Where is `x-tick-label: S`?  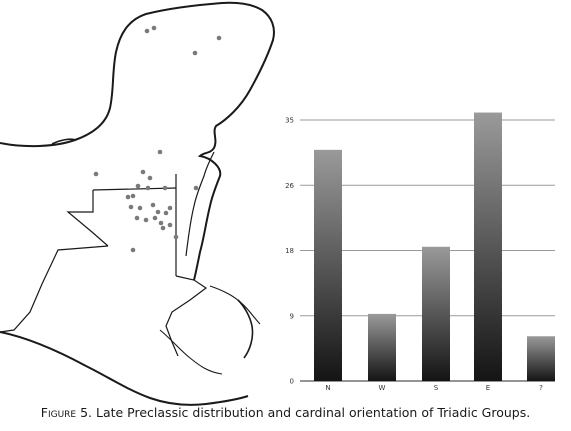
x-tick-label: S is located at coordinates (436, 388).